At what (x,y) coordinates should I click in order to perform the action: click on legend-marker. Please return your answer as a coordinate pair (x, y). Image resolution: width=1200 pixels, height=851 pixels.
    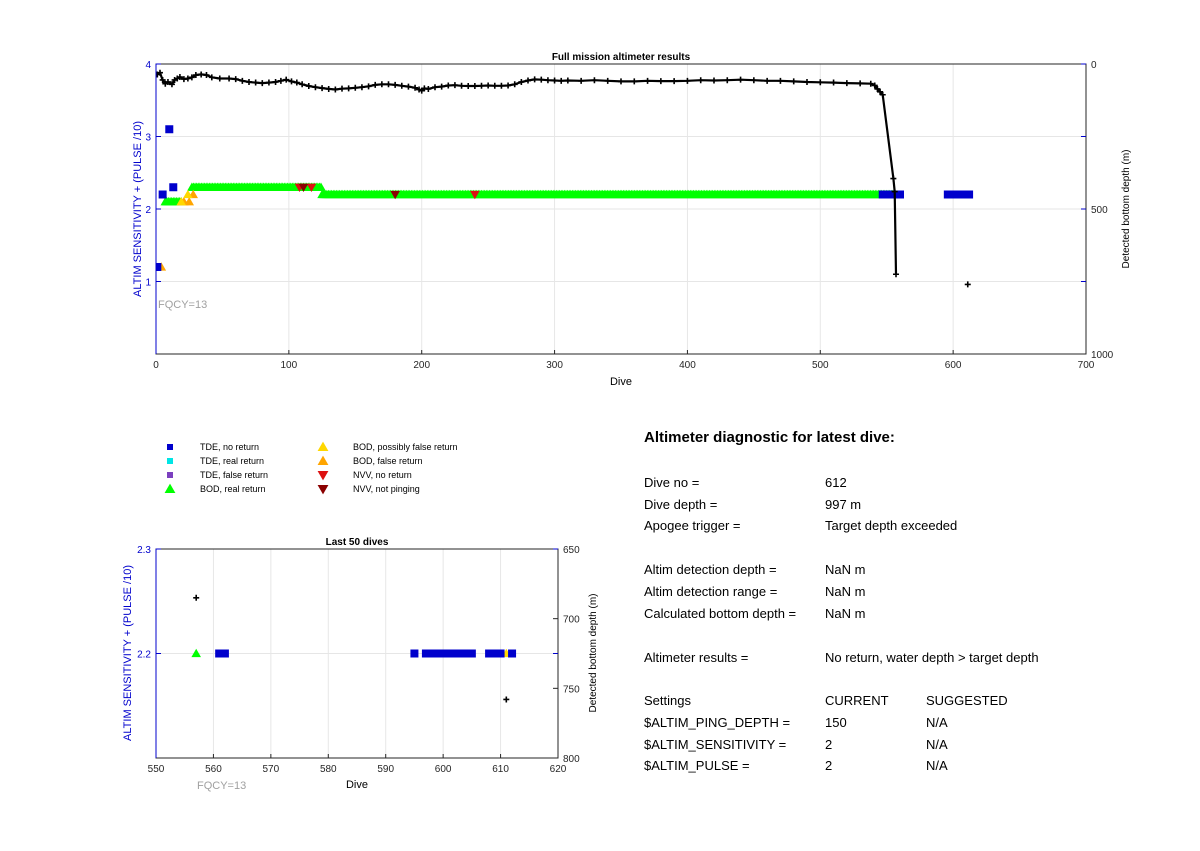
    Looking at the image, I should click on (170, 488).